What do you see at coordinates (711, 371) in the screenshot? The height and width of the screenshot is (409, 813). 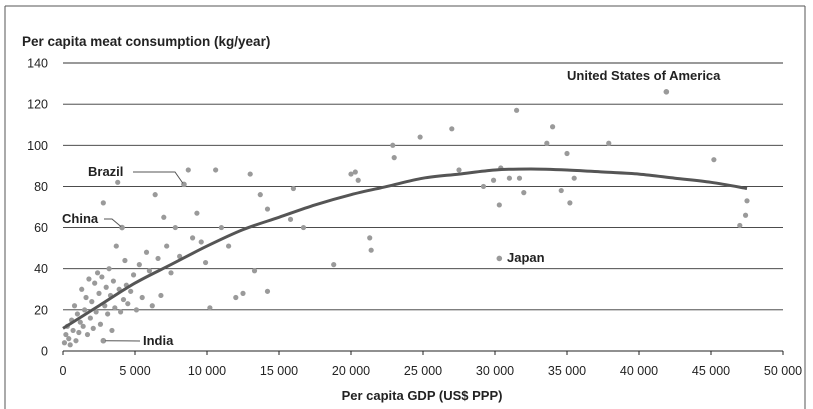 I see `x-tick-label: 45 000` at bounding box center [711, 371].